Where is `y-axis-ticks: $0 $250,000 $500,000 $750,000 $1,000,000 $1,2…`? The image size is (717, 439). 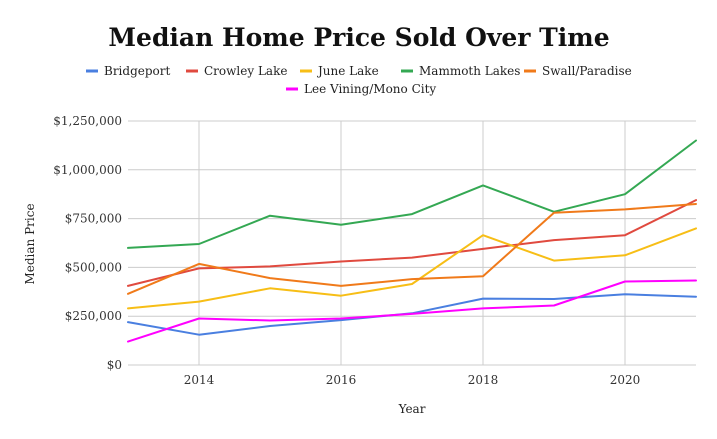 y-axis-ticks: $0 $250,000 $500,000 $750,000 $1,000,000 $1,2… is located at coordinates (87, 243).